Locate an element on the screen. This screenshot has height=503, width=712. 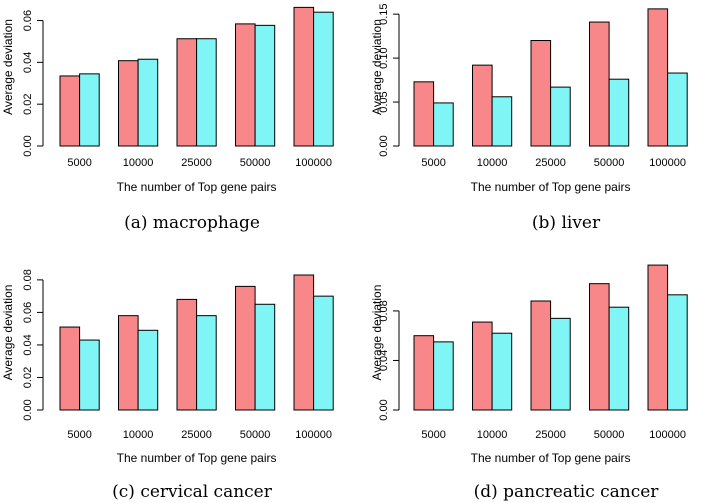
y-tick-label: 0.05 is located at coordinates (384, 101).